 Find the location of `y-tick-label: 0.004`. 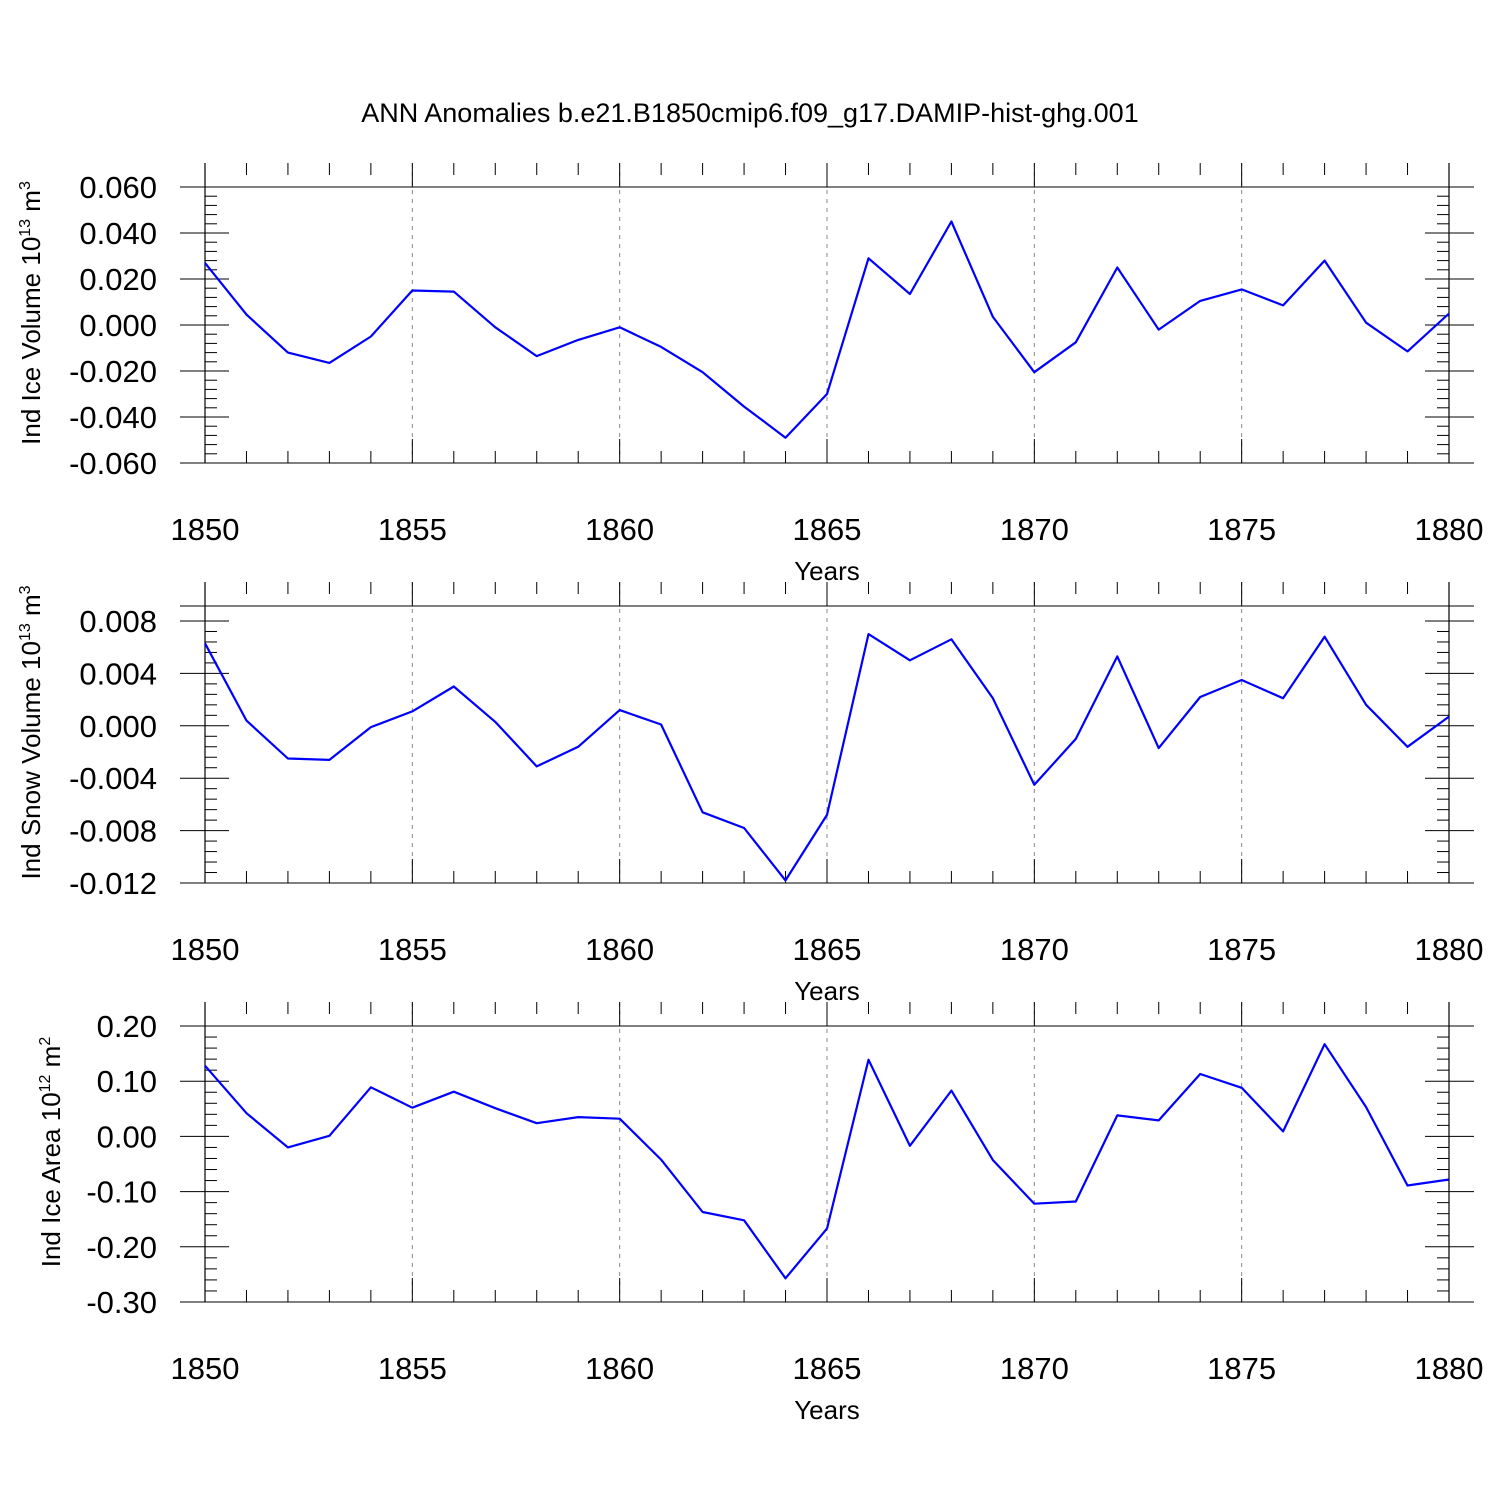

y-tick-label: 0.004 is located at coordinates (118, 673).